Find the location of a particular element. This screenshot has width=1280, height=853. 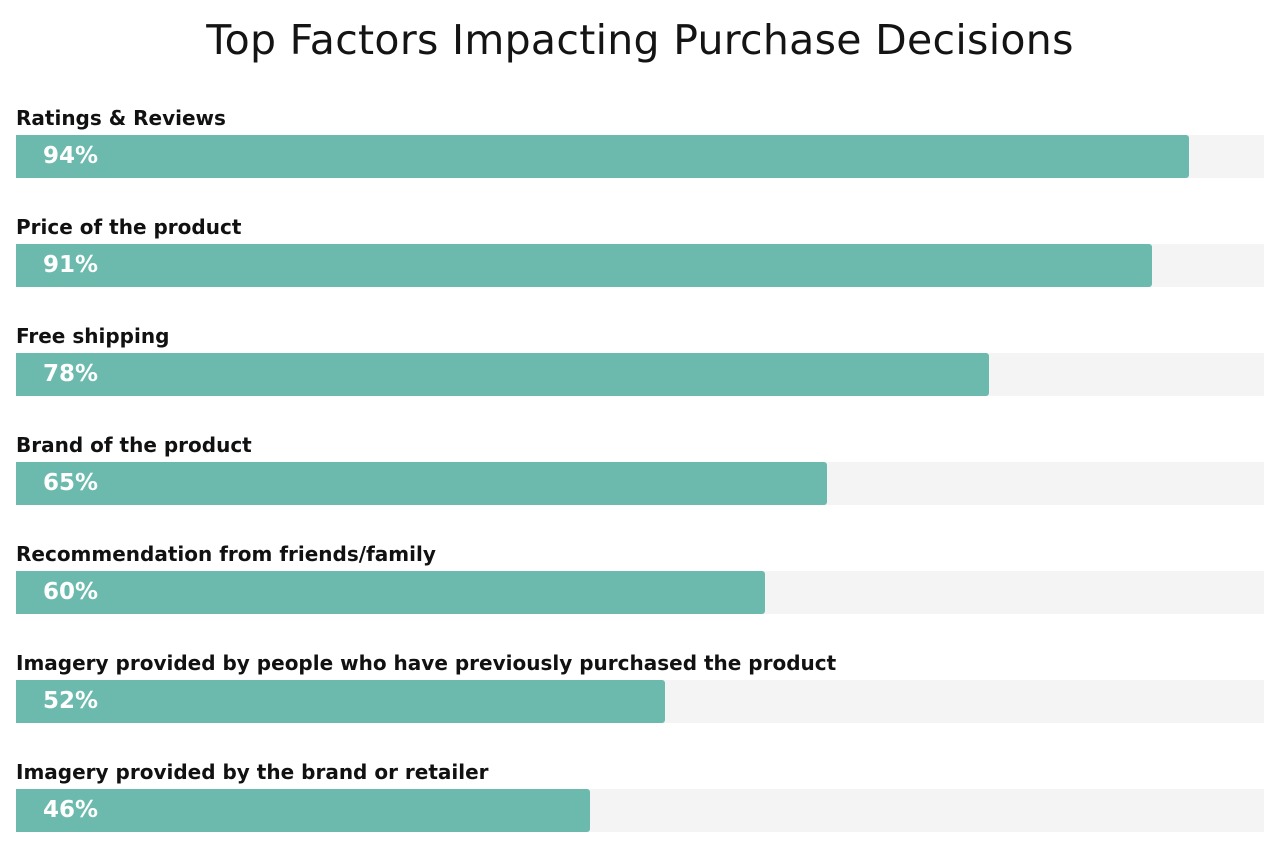

bar-track: 78% is located at coordinates (640, 374).